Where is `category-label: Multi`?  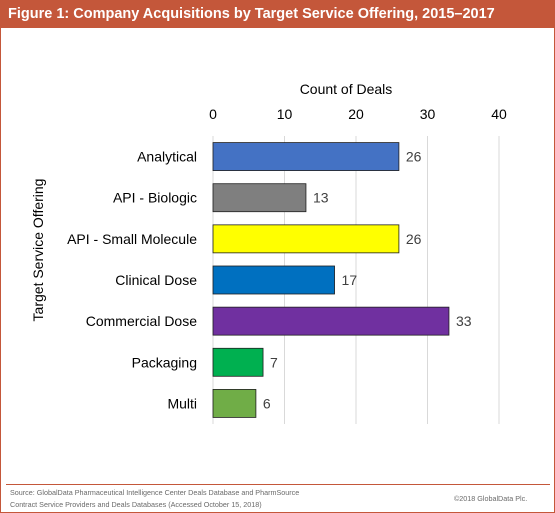
category-label: Multi is located at coordinates (182, 403).